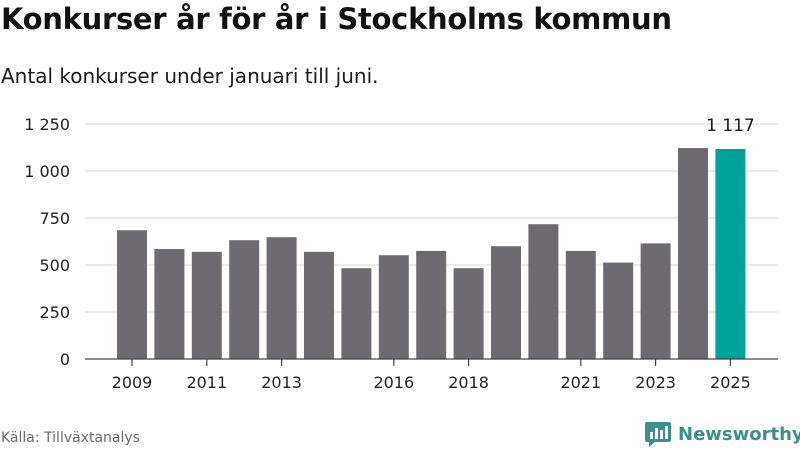  Describe the element at coordinates (47, 242) in the screenshot. I see `y-axis-ticks: 0 250 500 750 1 000 1 250` at that location.